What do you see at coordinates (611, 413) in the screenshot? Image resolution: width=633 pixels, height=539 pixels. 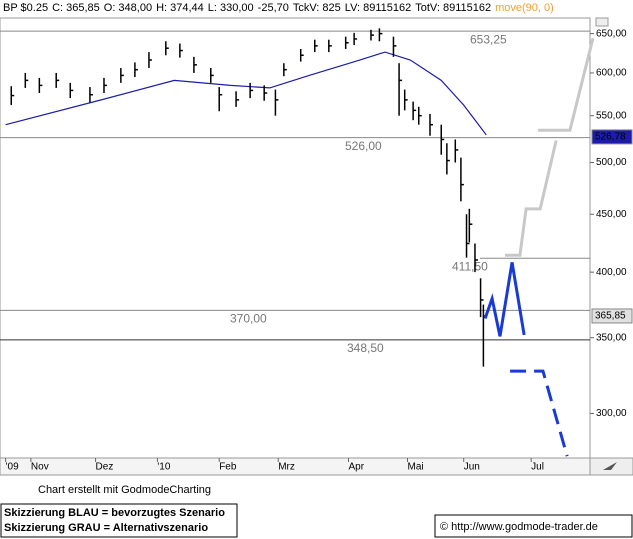 I see `y-tick-label: 300,00` at bounding box center [611, 413].